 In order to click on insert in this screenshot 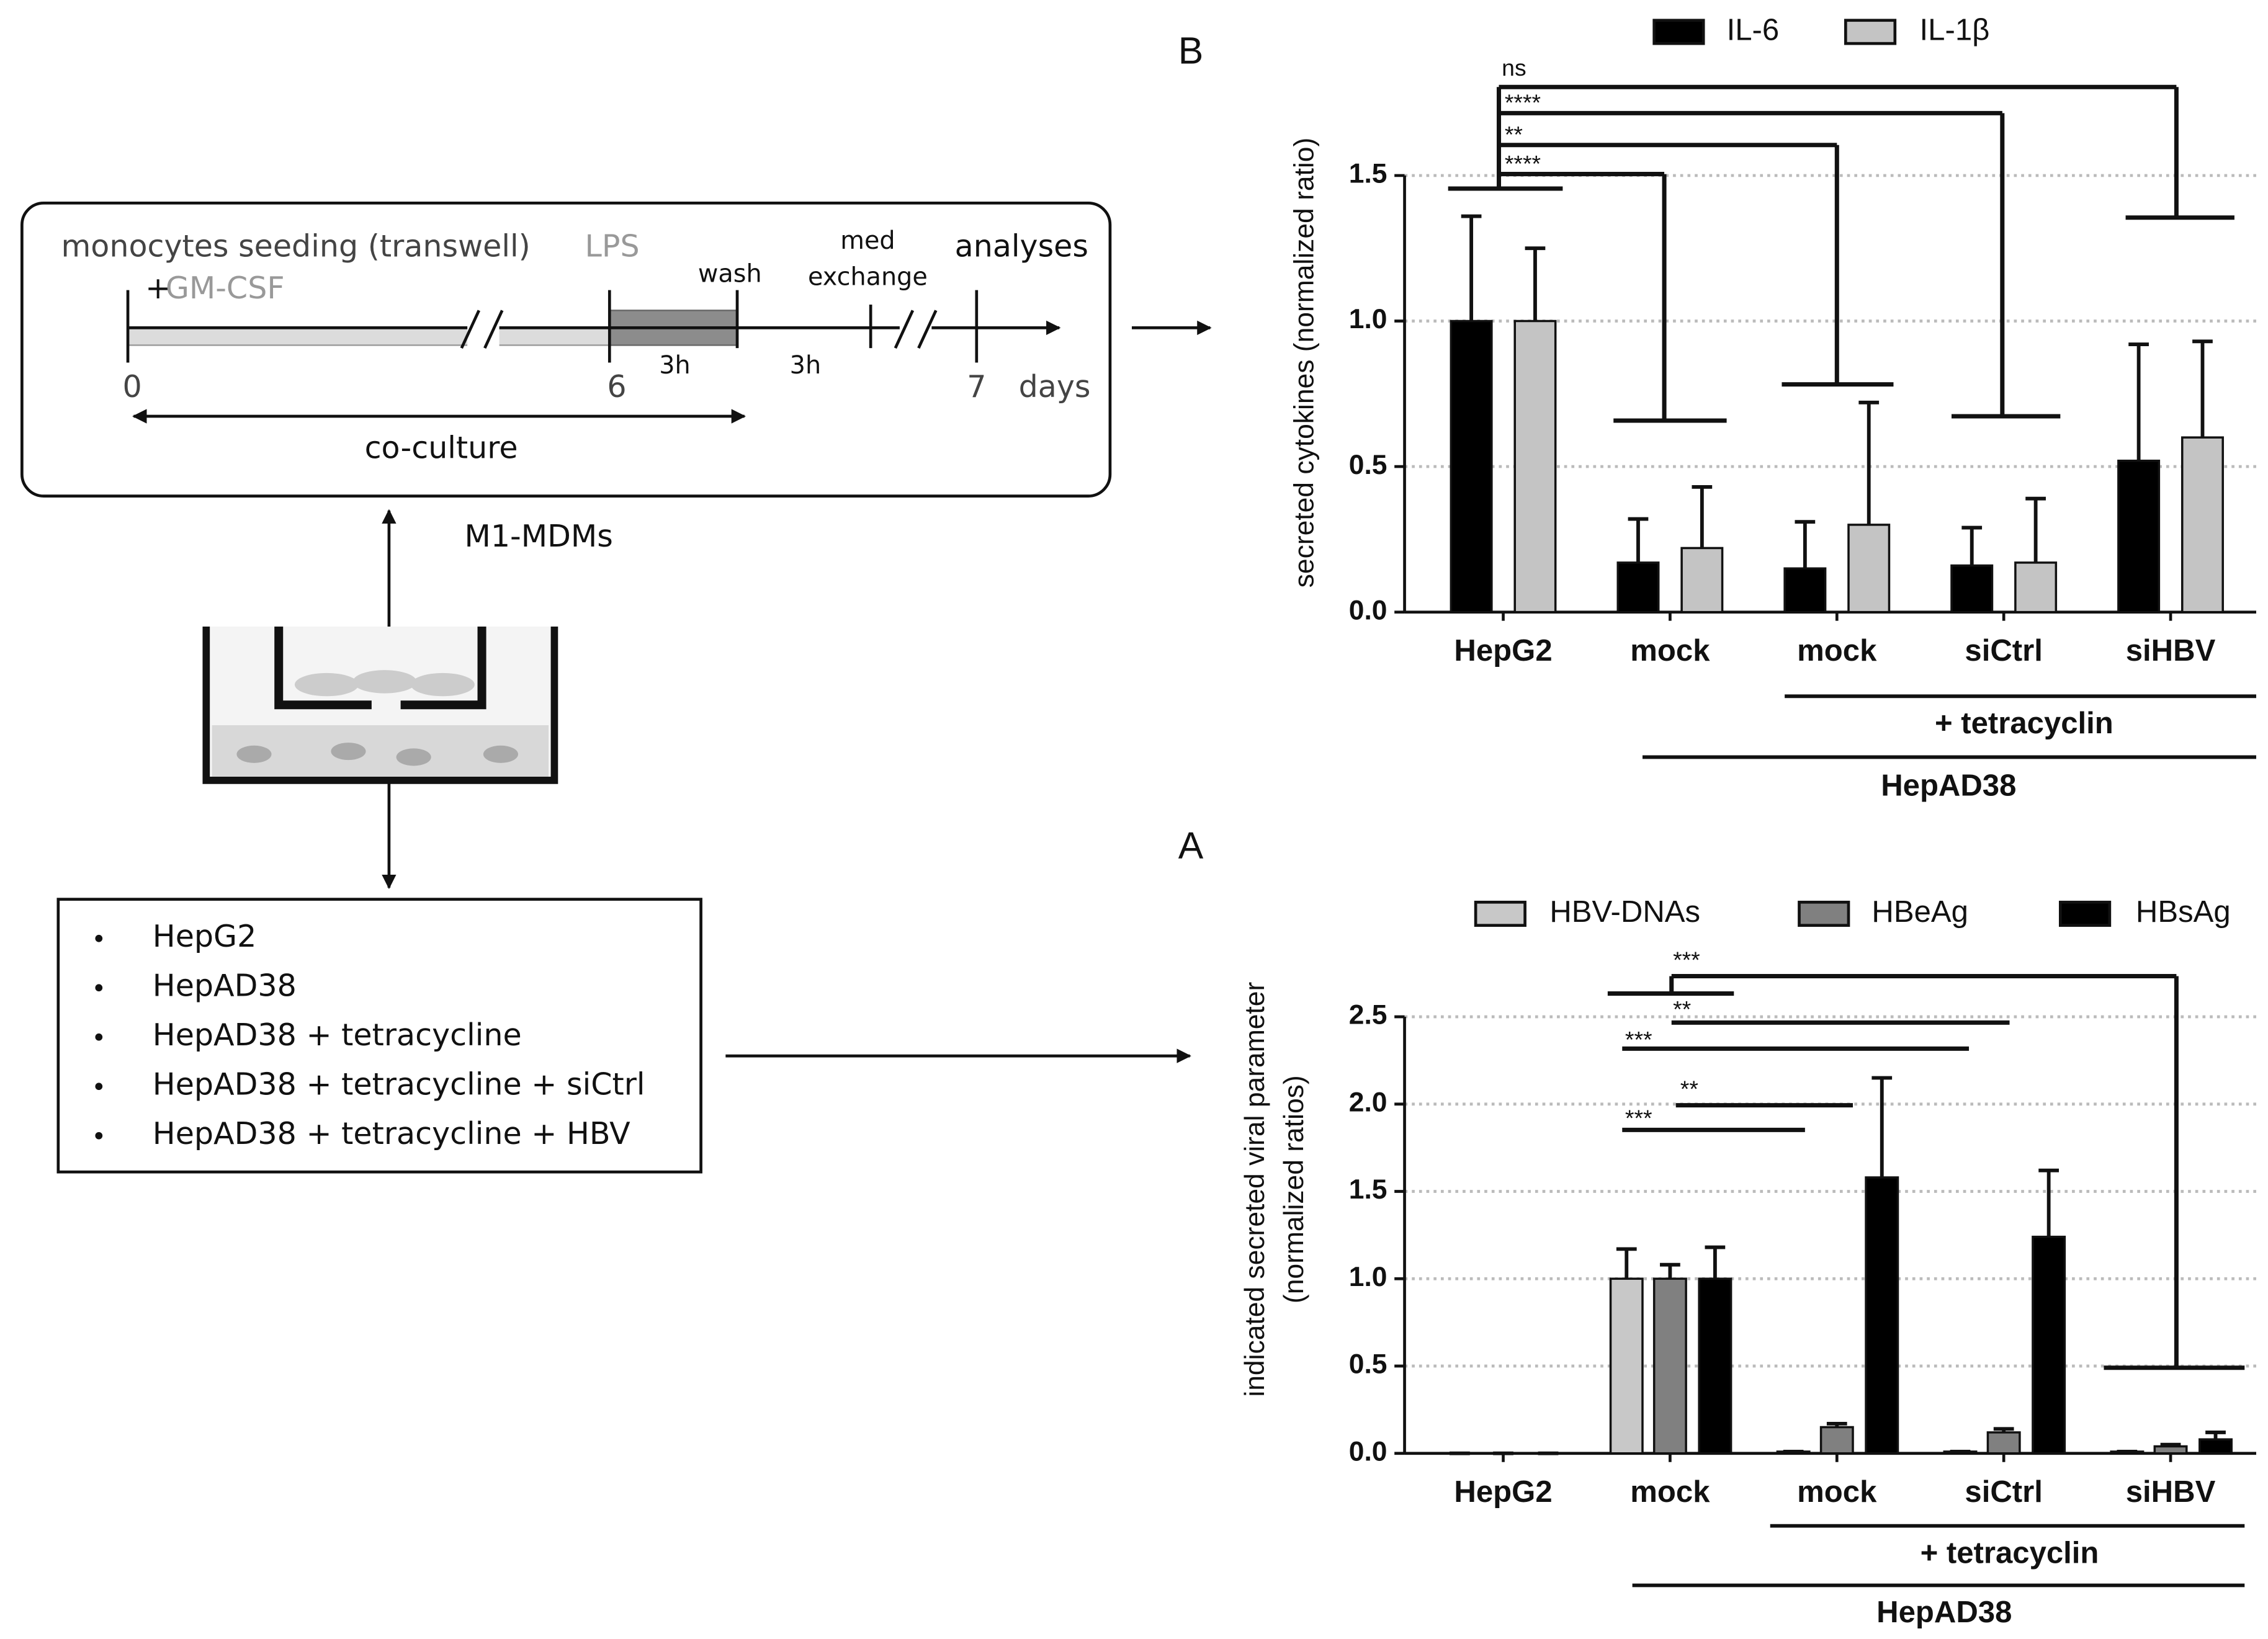, I will do `click(380, 669)`.